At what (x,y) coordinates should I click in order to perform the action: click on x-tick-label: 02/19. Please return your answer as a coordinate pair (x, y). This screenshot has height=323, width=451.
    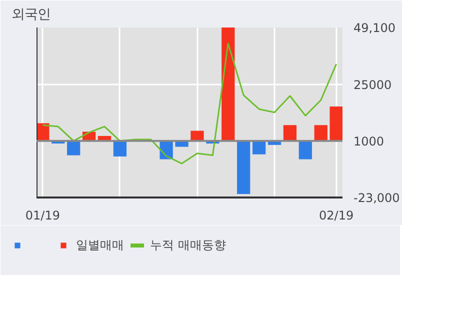
    Looking at the image, I should click on (336, 215).